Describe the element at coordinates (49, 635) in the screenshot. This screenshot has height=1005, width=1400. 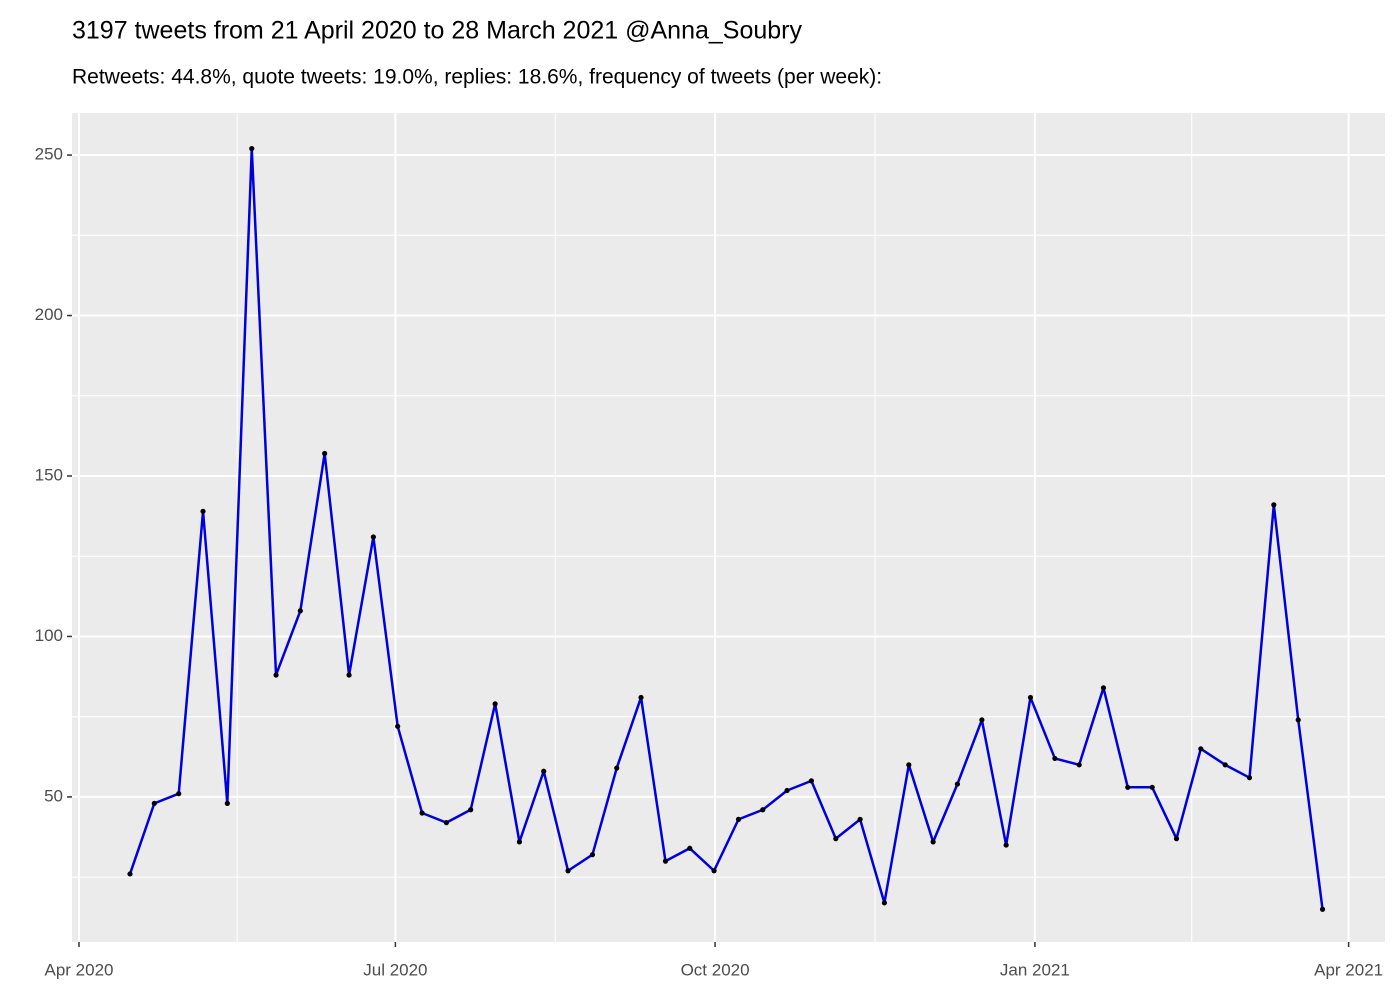
I see `y-tick-label: 100` at that location.